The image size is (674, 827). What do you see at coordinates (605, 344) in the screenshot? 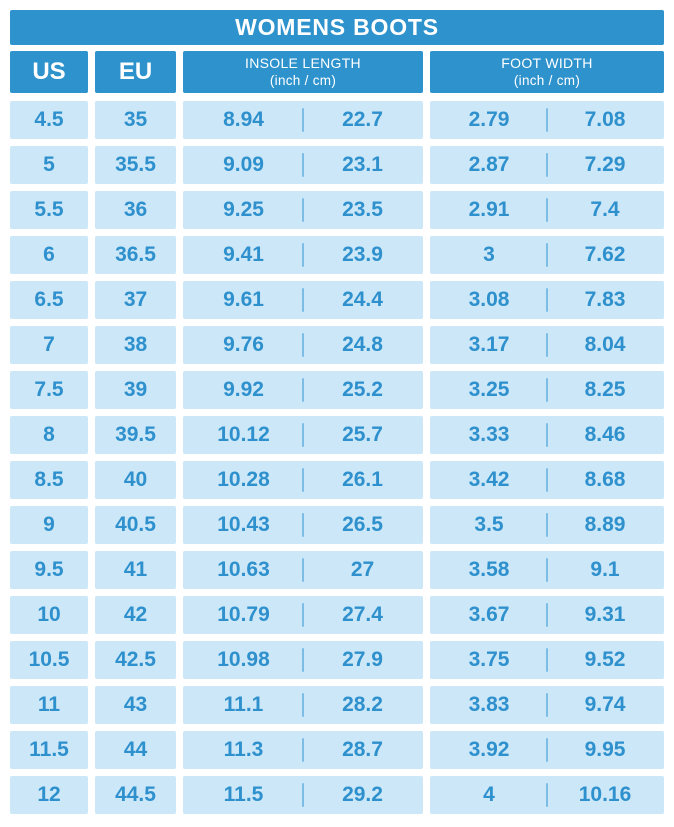
I see `width-cm-value: 8.04` at bounding box center [605, 344].